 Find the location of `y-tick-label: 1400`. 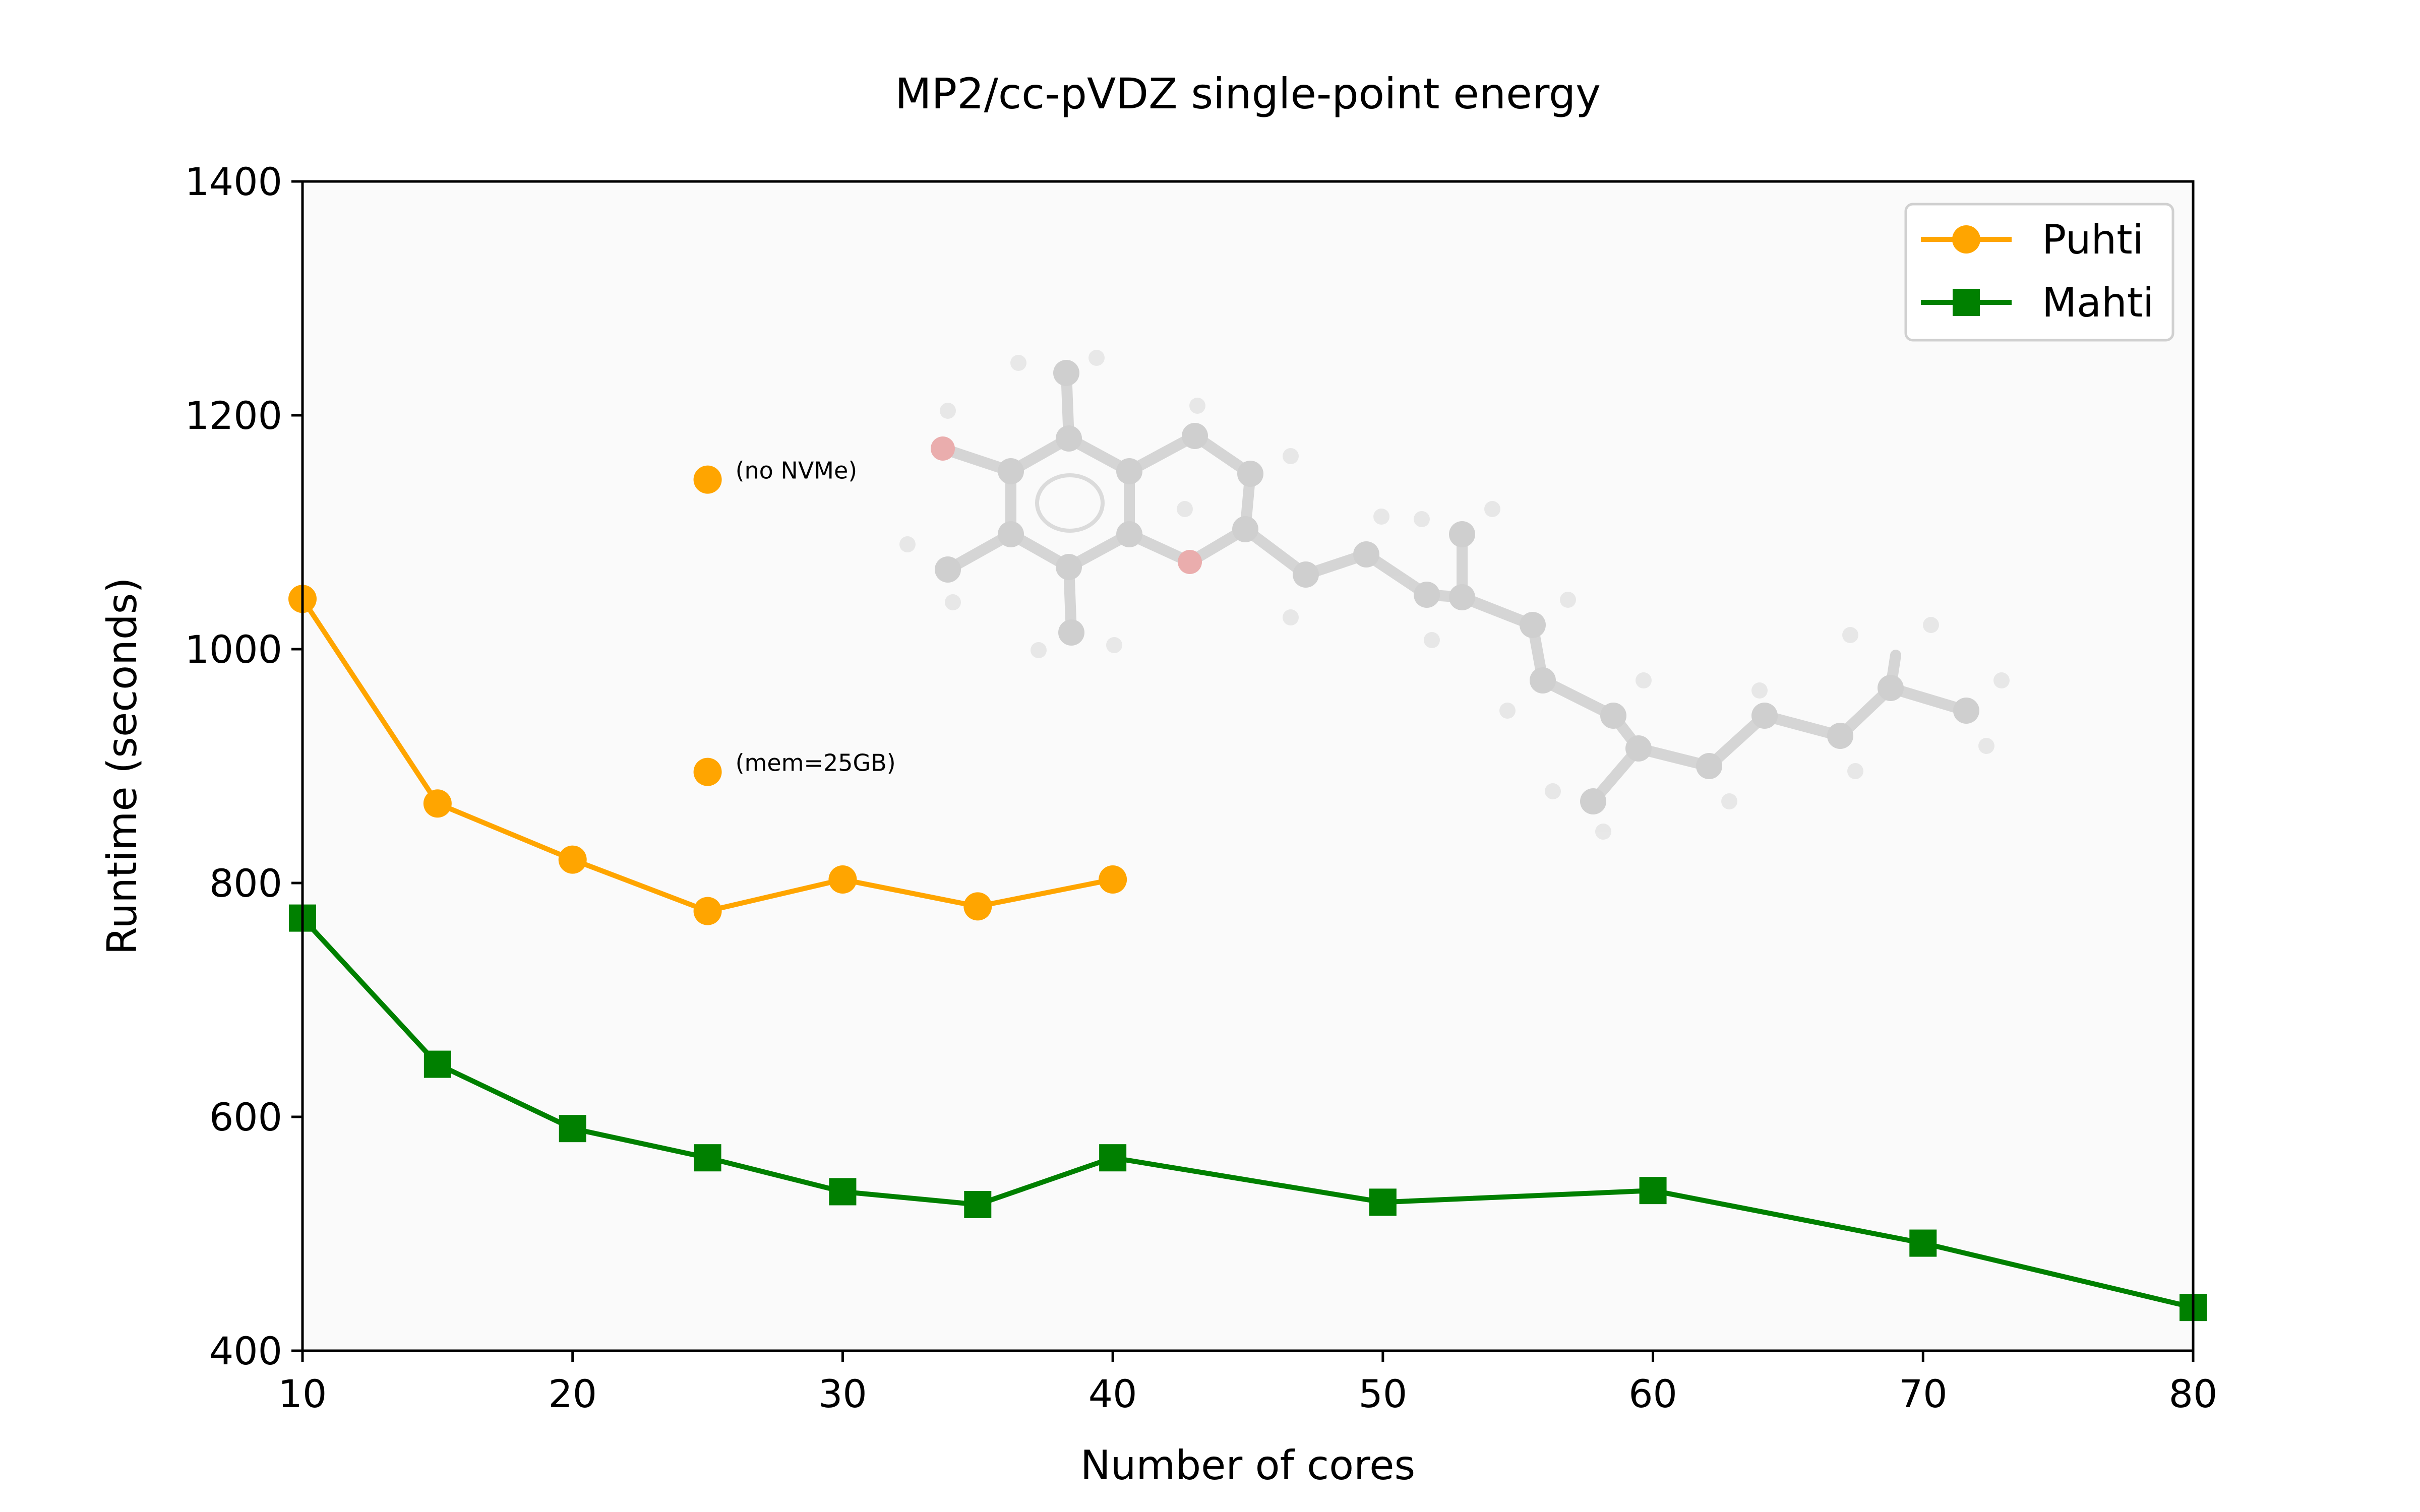

y-tick-label: 1400 is located at coordinates (233, 182).